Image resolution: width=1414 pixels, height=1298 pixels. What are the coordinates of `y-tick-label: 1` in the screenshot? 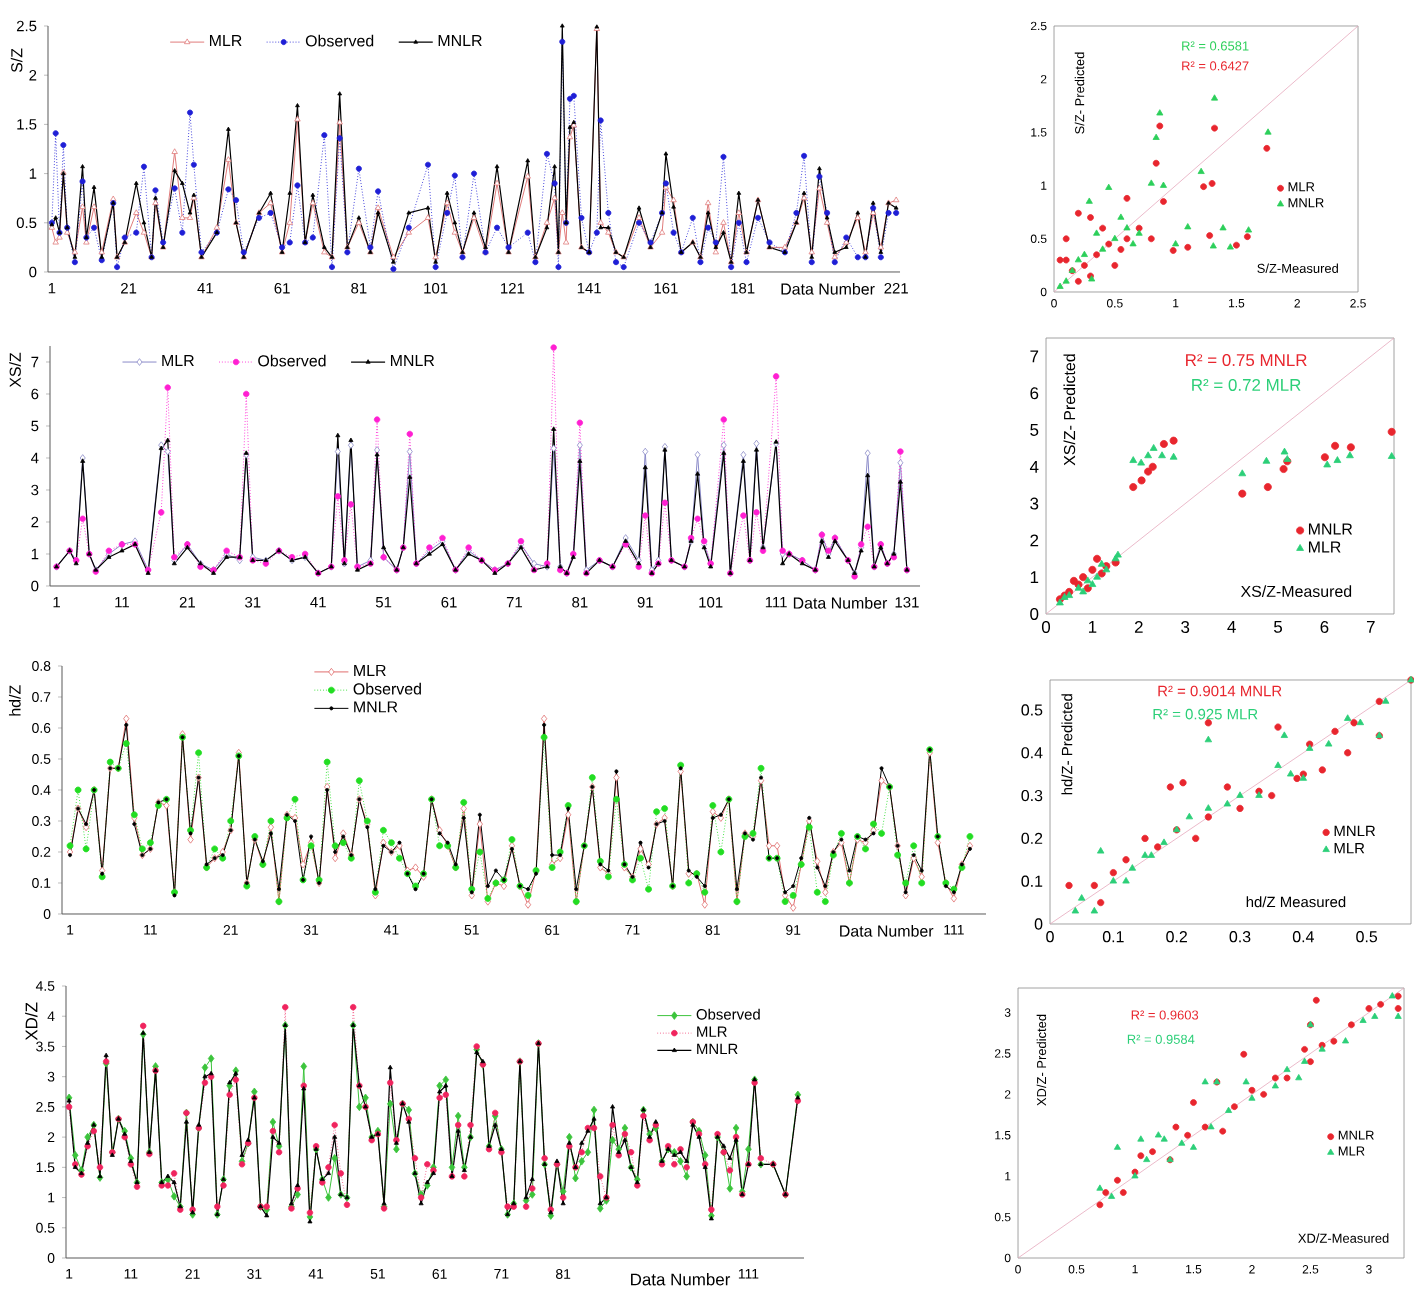 It's located at (1034, 577).